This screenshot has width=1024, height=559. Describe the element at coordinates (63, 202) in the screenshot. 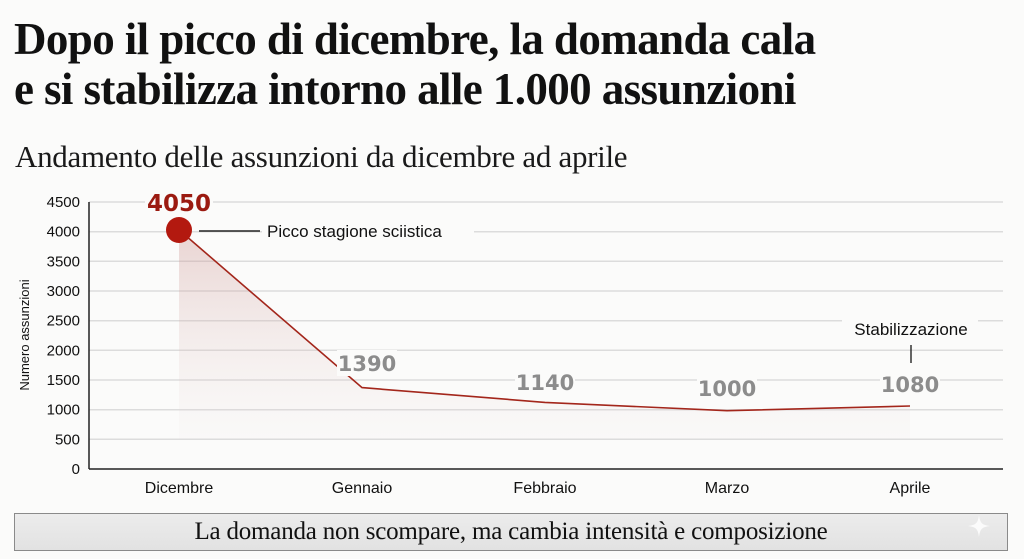

I see `y-tick-4500: 4500` at that location.